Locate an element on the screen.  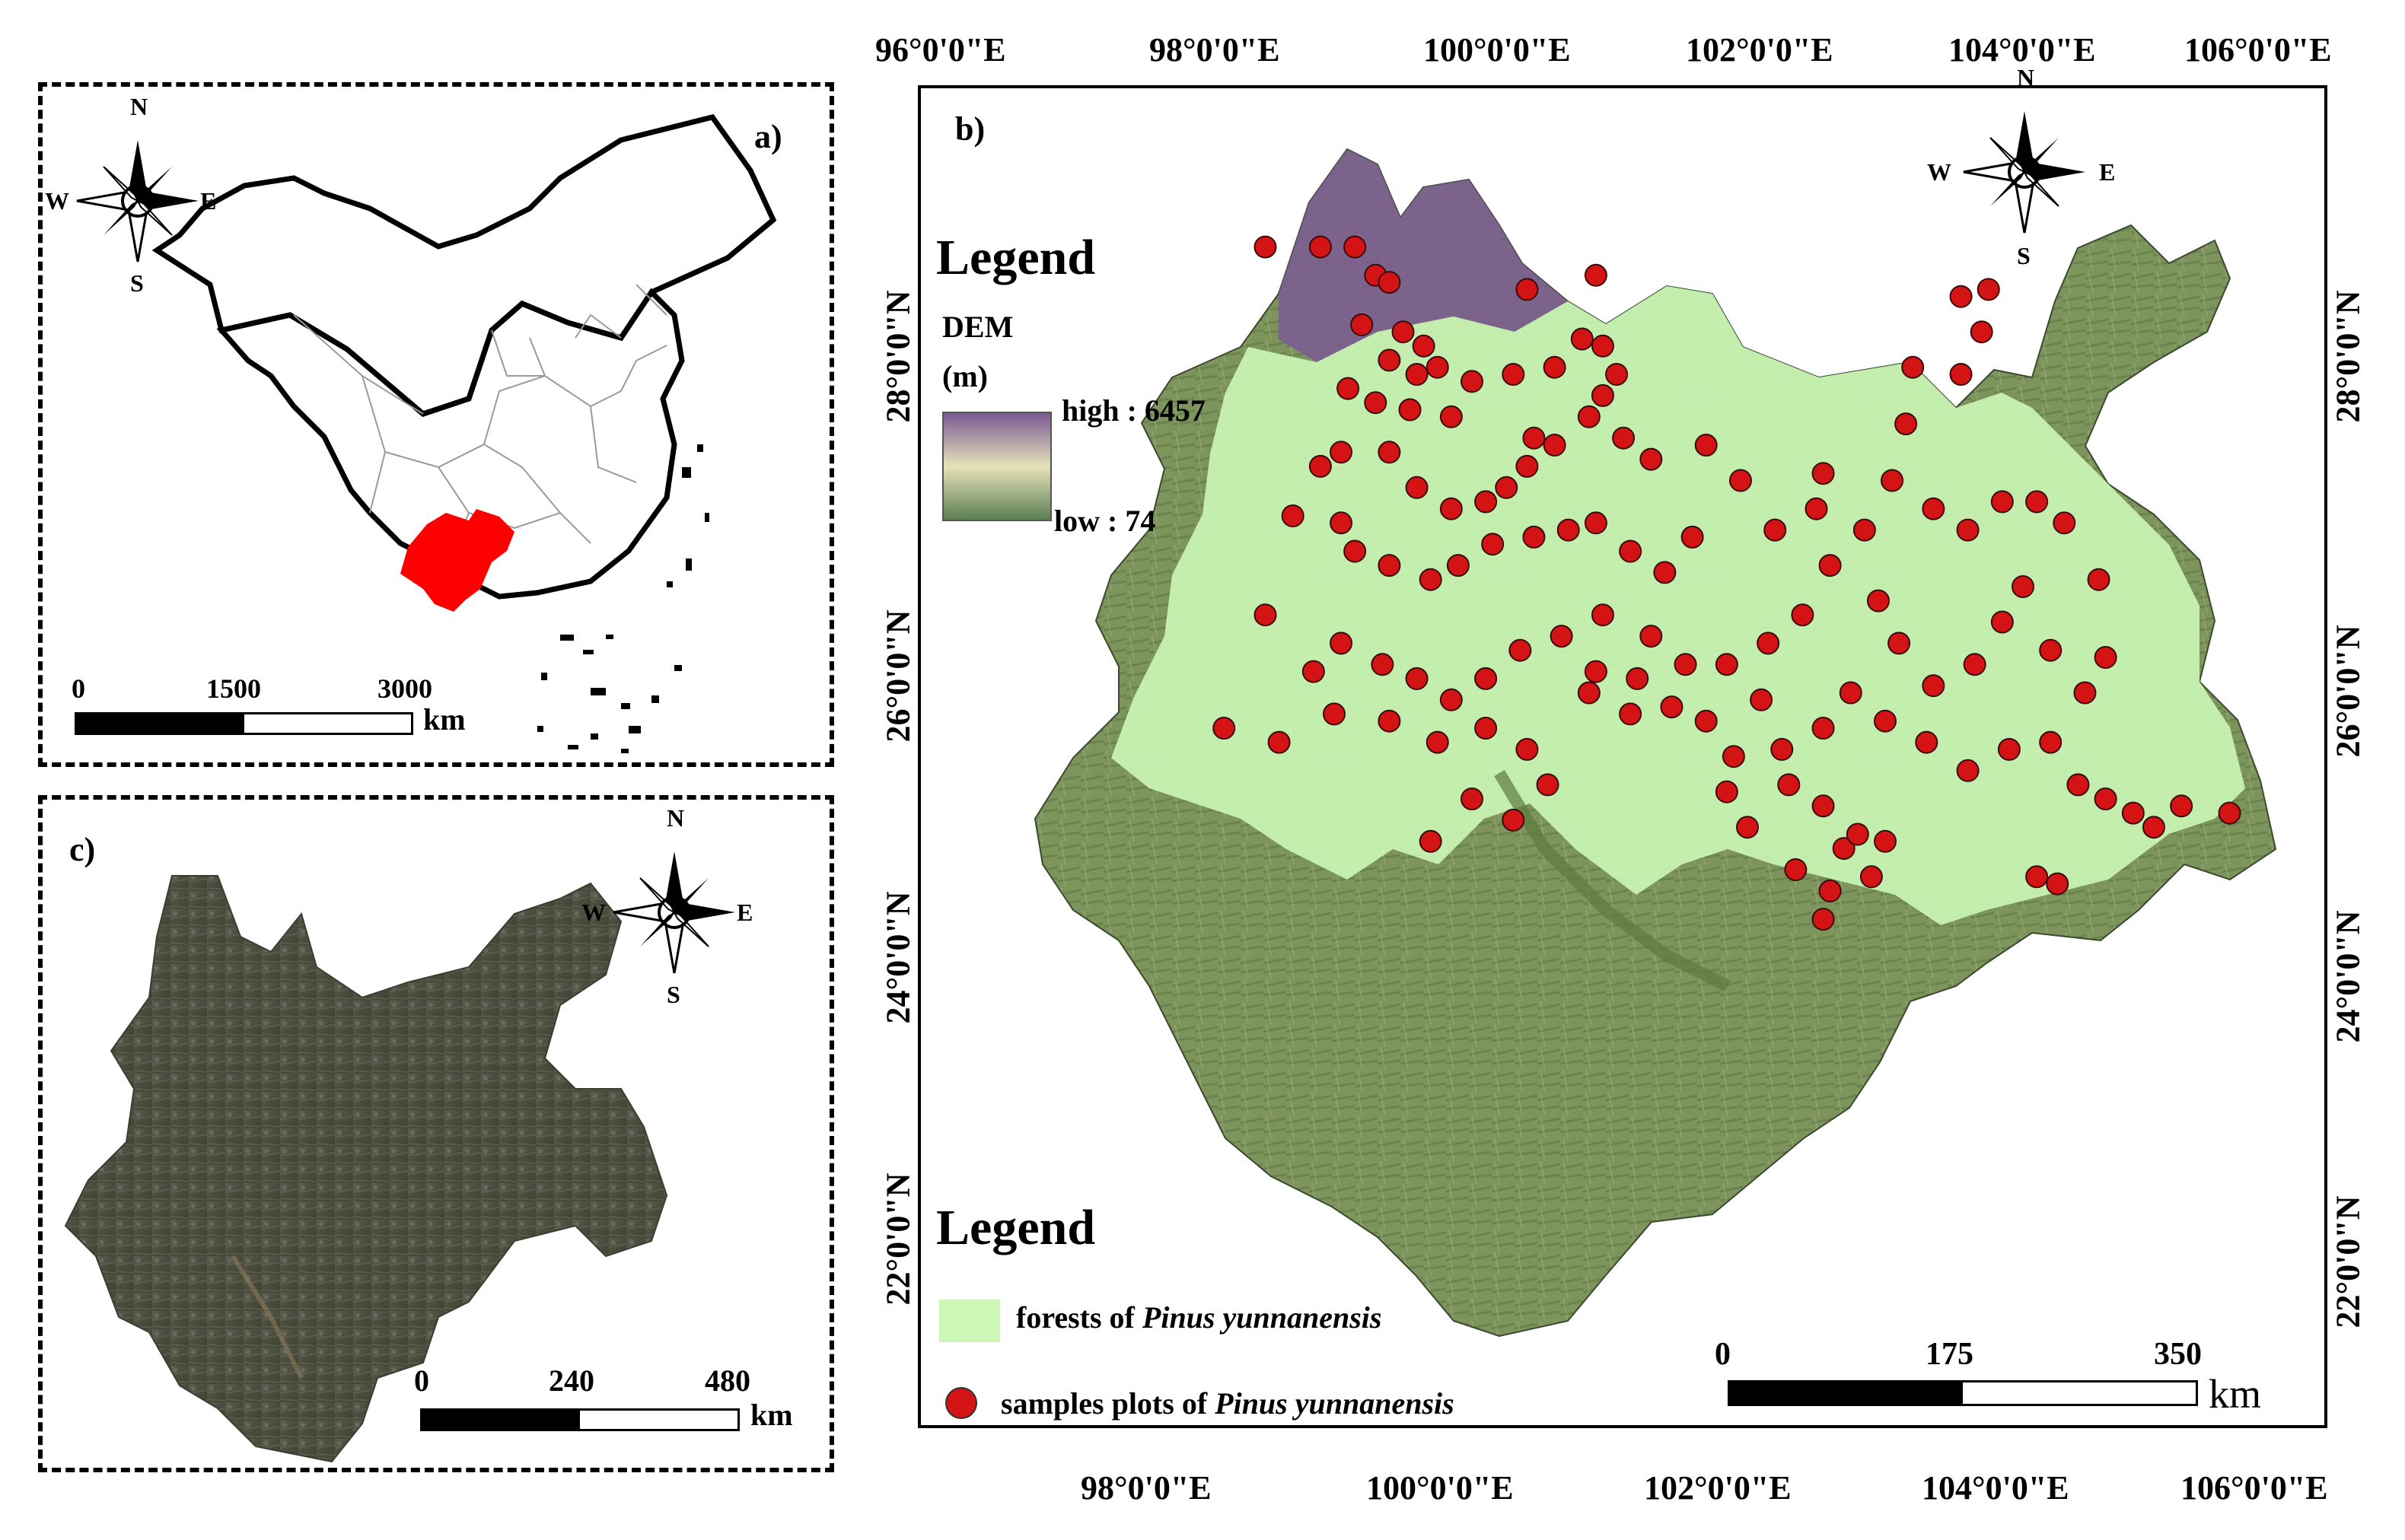
panel-c-satellite-inset: c) is located at coordinates (436, 1134).